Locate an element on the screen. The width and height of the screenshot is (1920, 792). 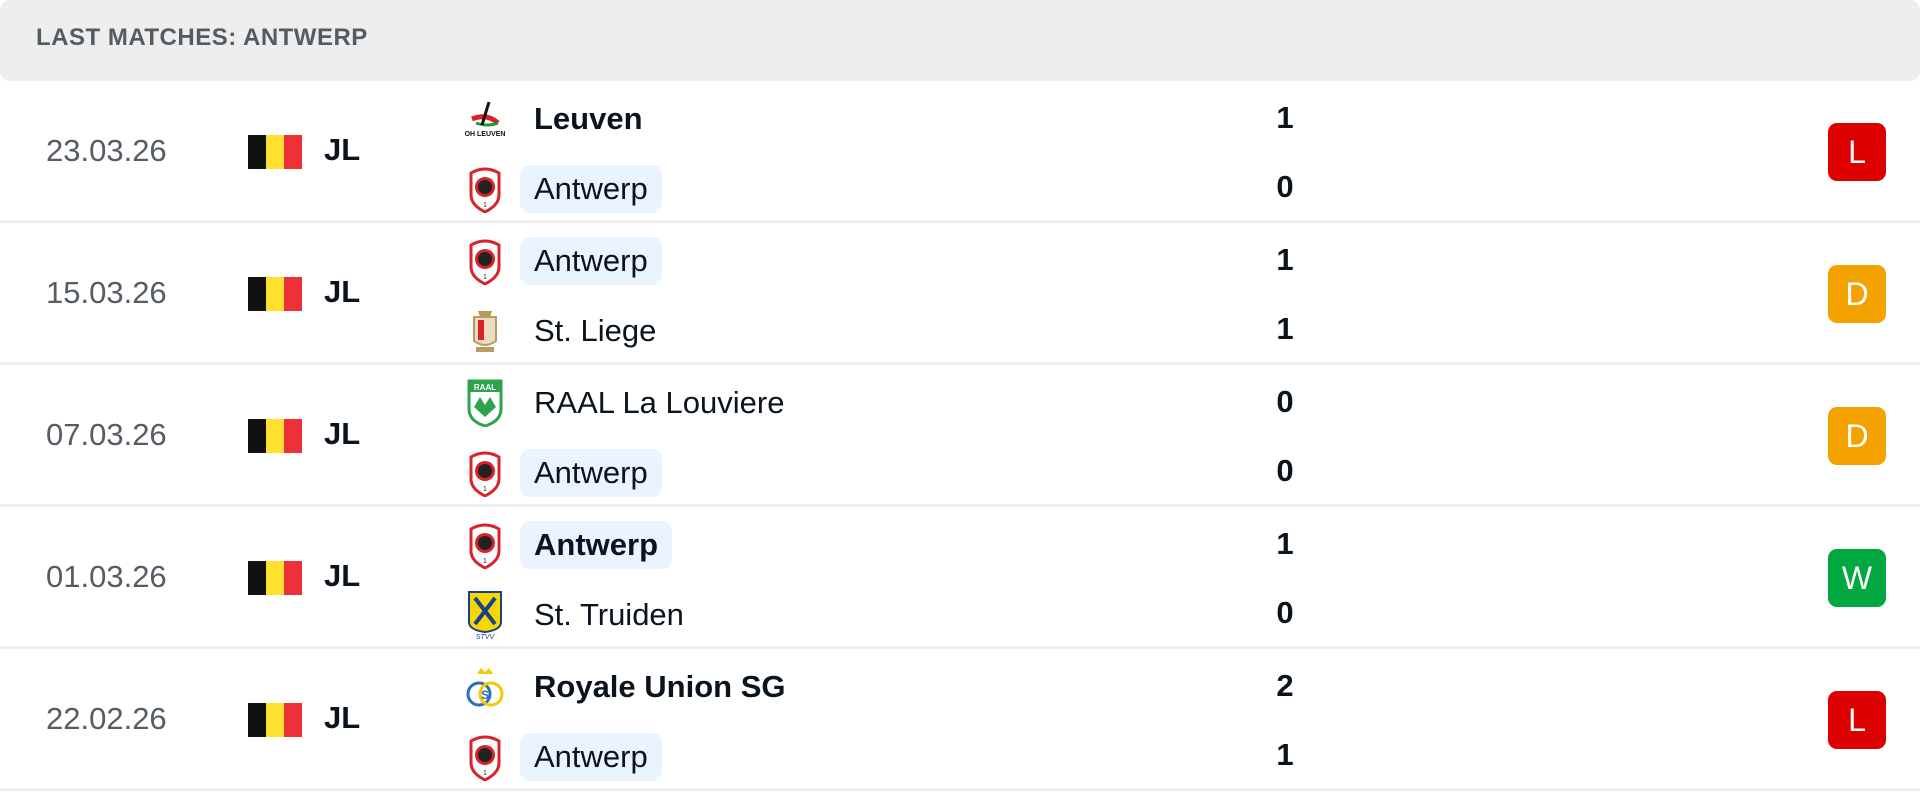
raal-logo: RAAL is located at coordinates (485, 403).